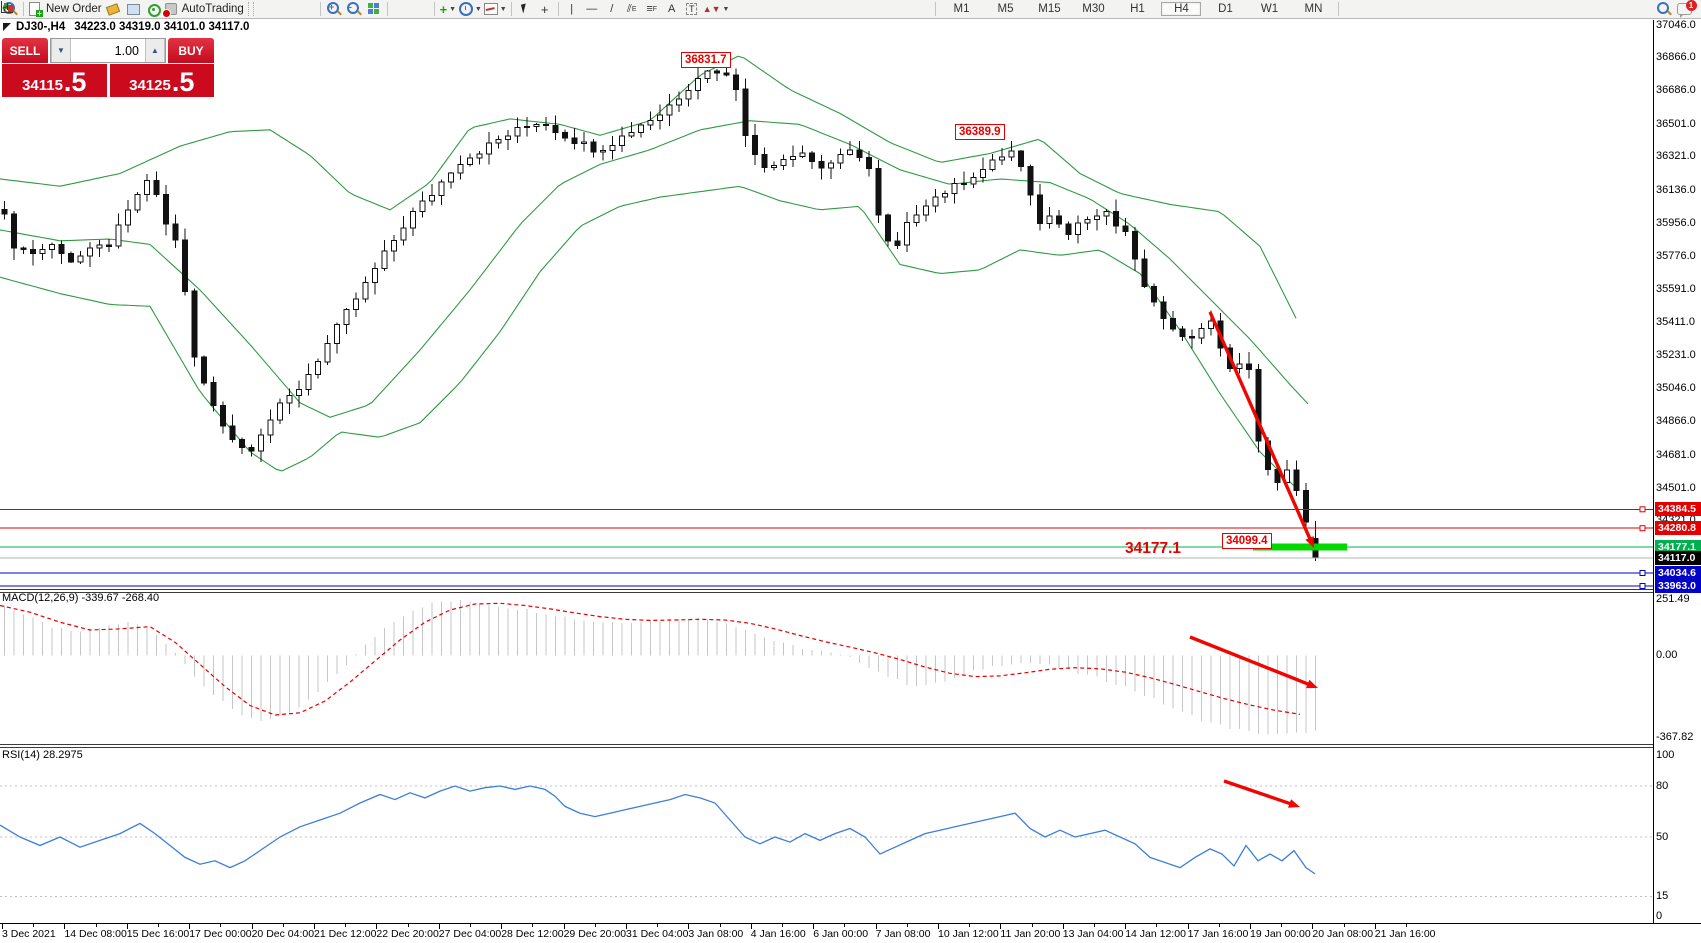 The height and width of the screenshot is (943, 1701). What do you see at coordinates (1662, 836) in the screenshot?
I see `rsi-axis-label: 50` at bounding box center [1662, 836].